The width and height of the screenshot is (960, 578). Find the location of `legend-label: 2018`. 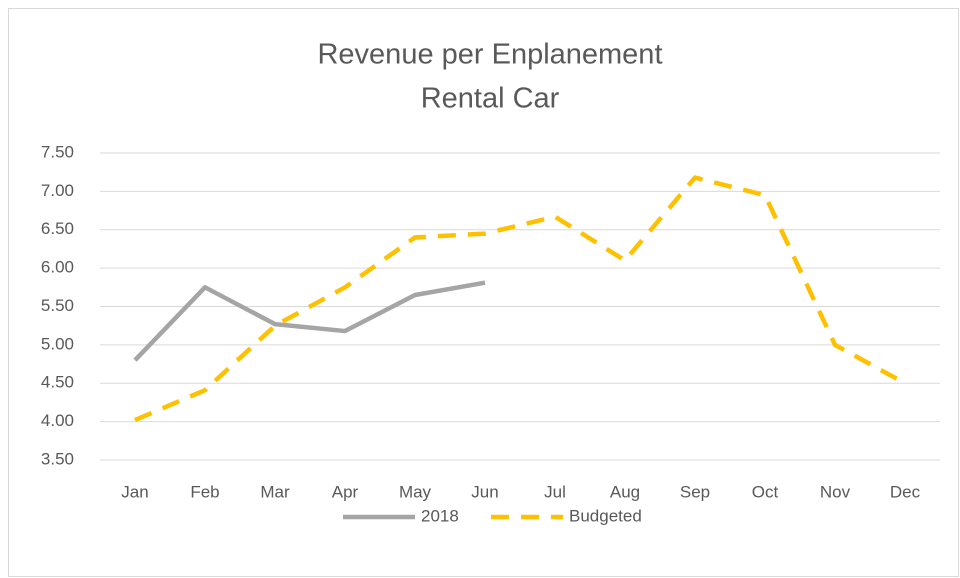

legend-label: 2018 is located at coordinates (440, 515).